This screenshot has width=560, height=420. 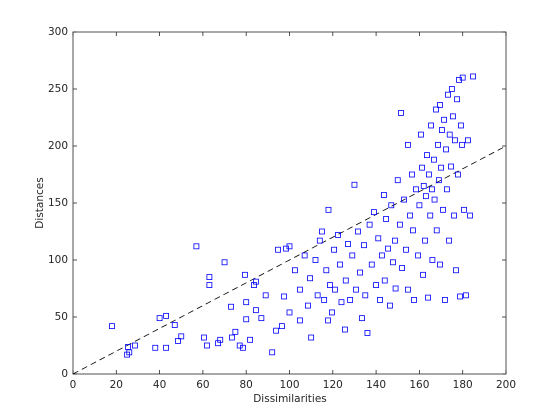 What do you see at coordinates (333, 385) in the screenshot?
I see `x-tick-label: 120` at bounding box center [333, 385].